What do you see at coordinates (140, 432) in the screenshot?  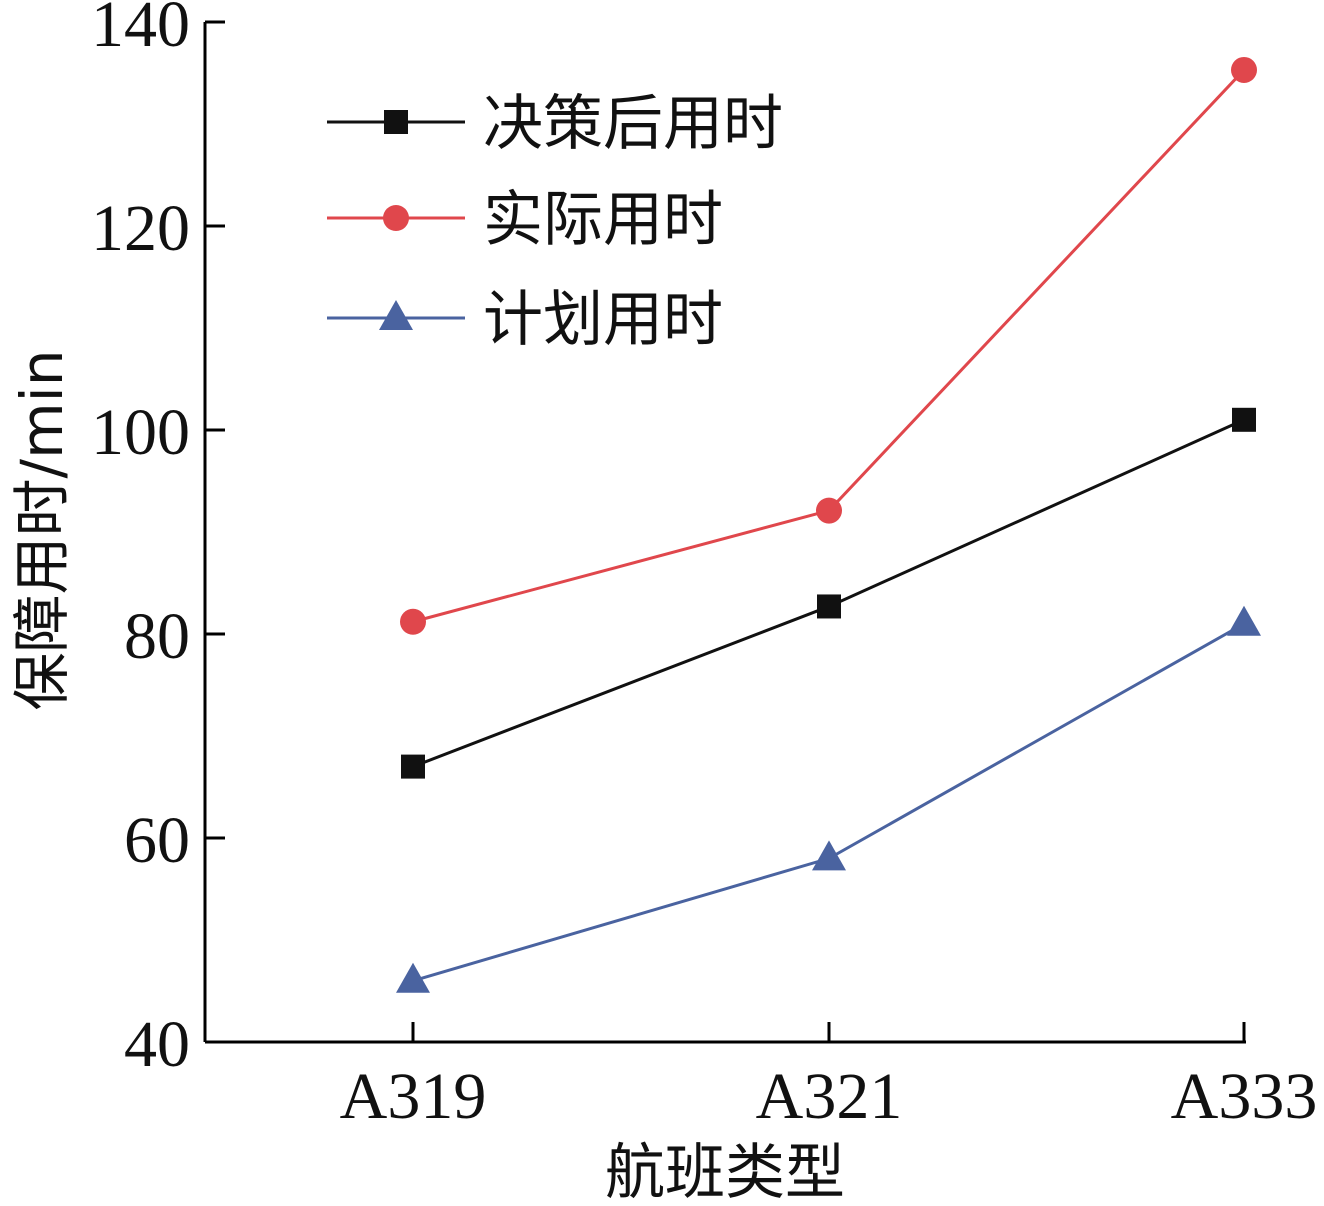 I see `y-tick-label: 100` at bounding box center [140, 432].